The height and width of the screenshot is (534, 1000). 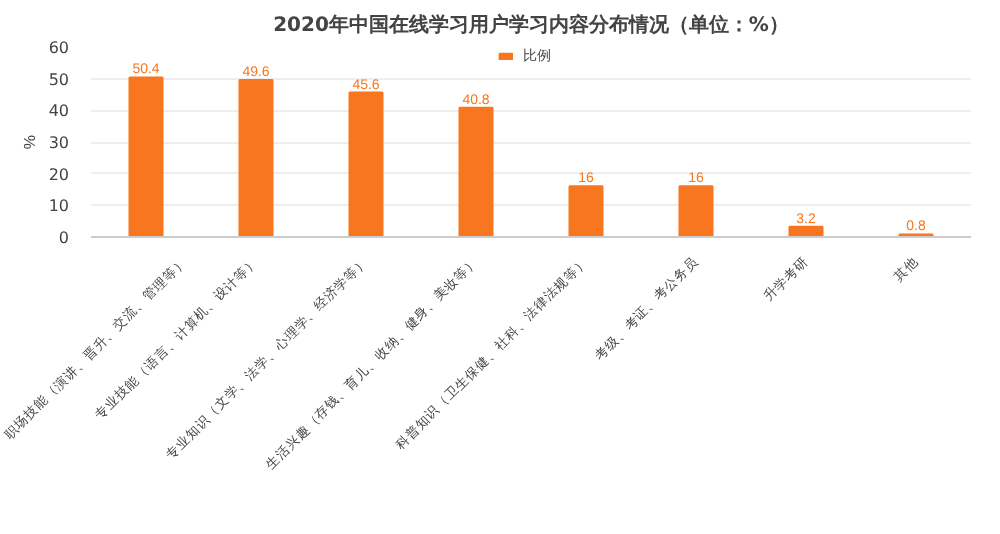 I want to click on y-tick-label: 50, so click(x=59, y=79).